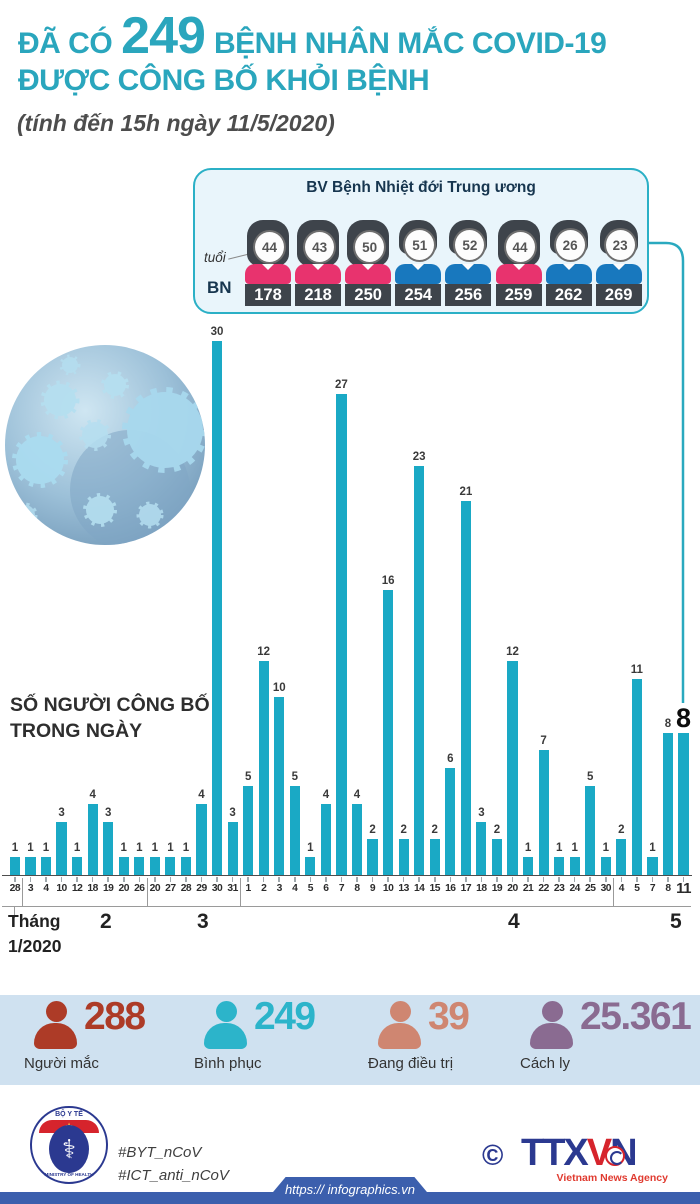 This screenshot has height=1204, width=700. What do you see at coordinates (568, 295) in the screenshot?
I see `patient-bn-number: 262` at bounding box center [568, 295].